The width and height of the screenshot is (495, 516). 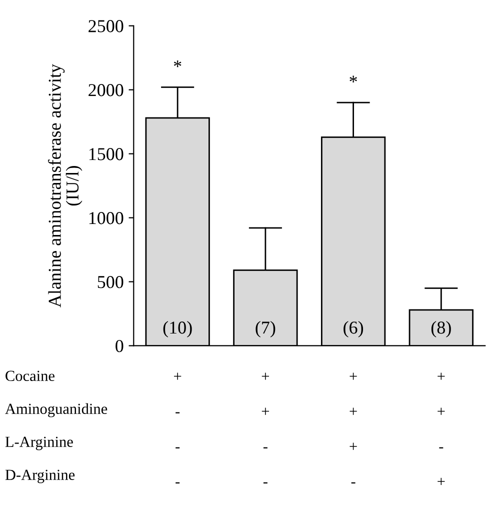 I want to click on y-axis-title: Alanine aminotransferase activity (IU/l), so click(x=65, y=186).